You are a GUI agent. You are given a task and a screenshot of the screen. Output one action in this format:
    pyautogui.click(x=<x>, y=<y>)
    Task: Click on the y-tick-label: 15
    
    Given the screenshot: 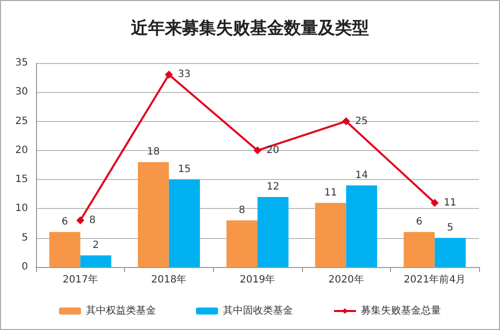 What is the action you would take?
    pyautogui.click(x=21, y=180)
    